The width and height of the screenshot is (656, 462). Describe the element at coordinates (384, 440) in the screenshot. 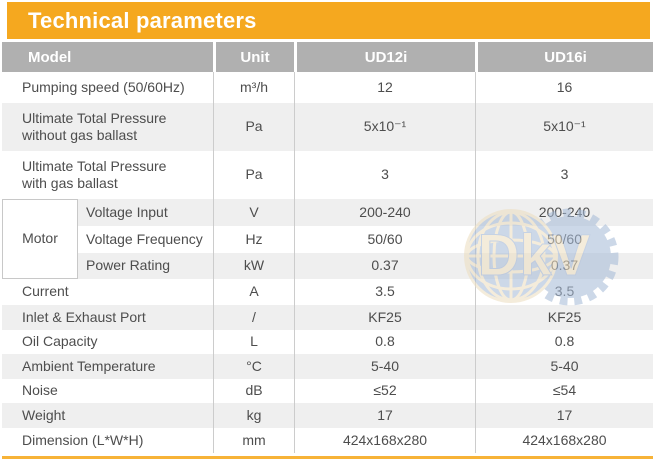

I see `row-value-ud12i: 424x168x280` at that location.